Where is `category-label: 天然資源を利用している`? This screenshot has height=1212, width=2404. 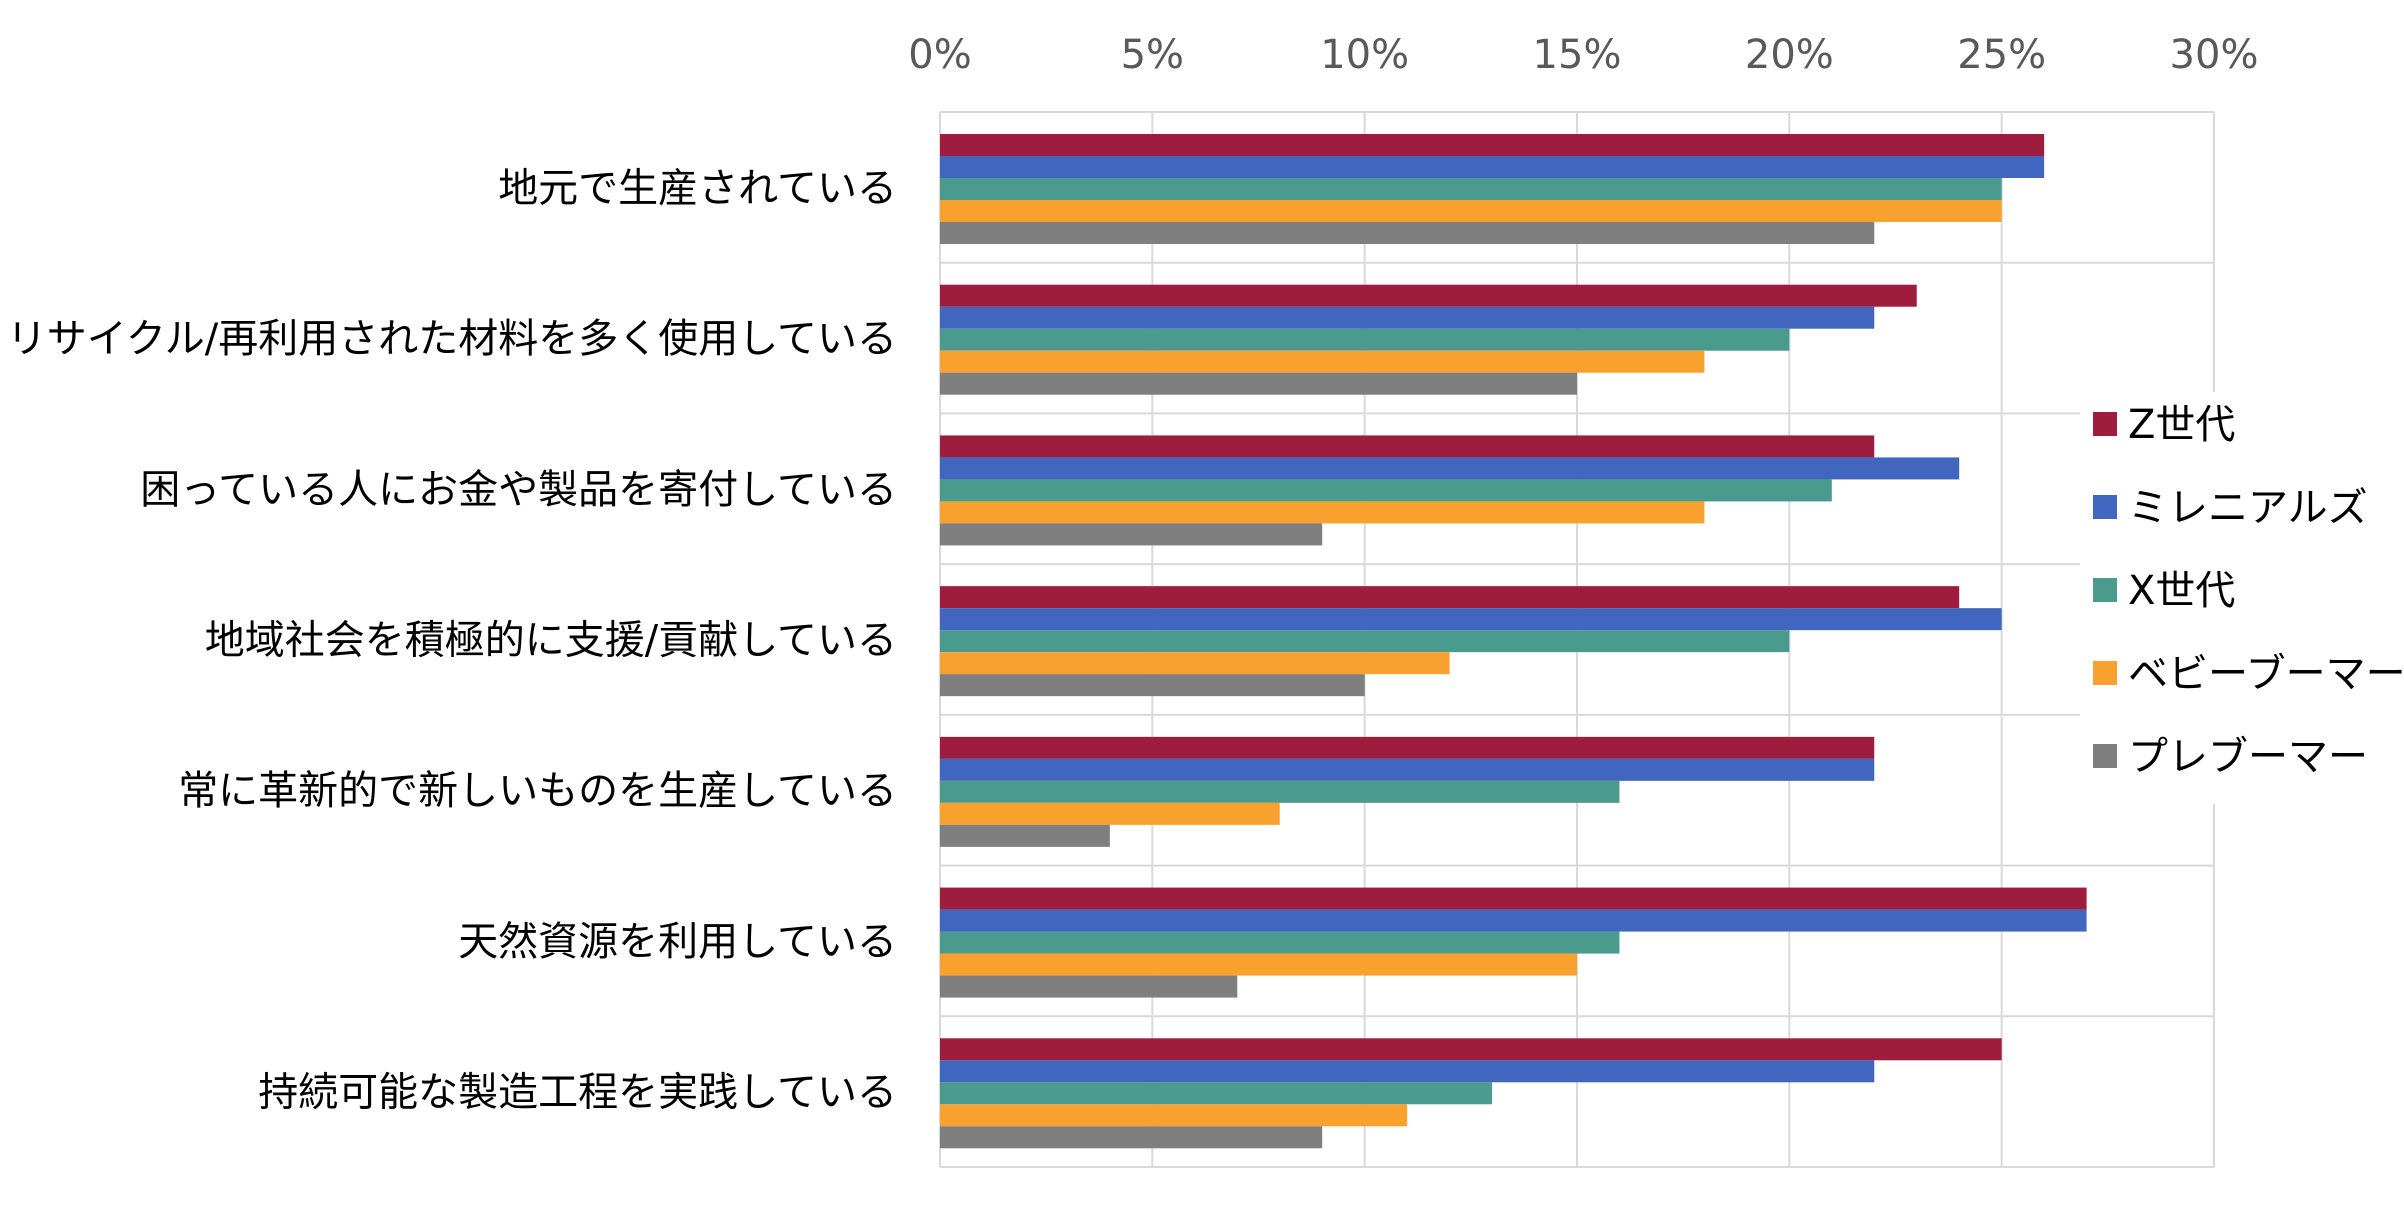 category-label: 天然資源を利用している is located at coordinates (677, 942).